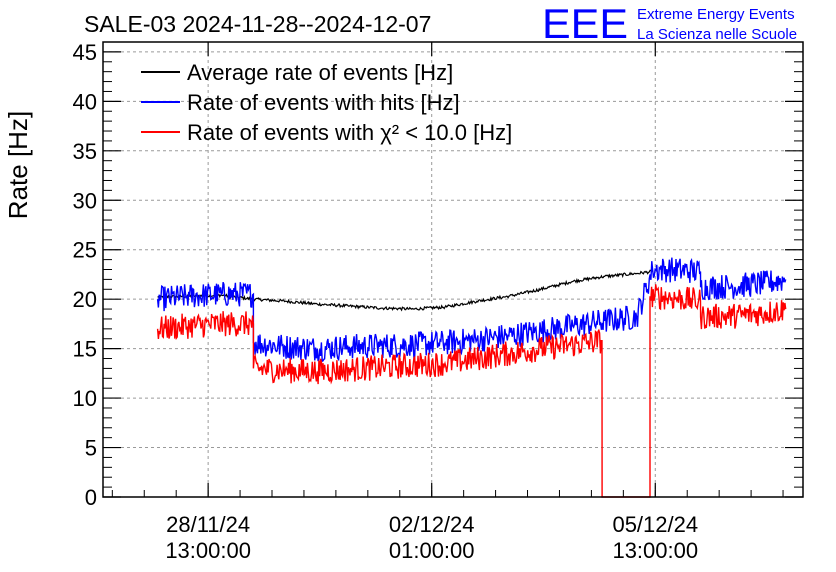 This screenshot has height=572, width=836. What do you see at coordinates (432, 550) in the screenshot?
I see `x-tick-label-time: 01:00:00` at bounding box center [432, 550].